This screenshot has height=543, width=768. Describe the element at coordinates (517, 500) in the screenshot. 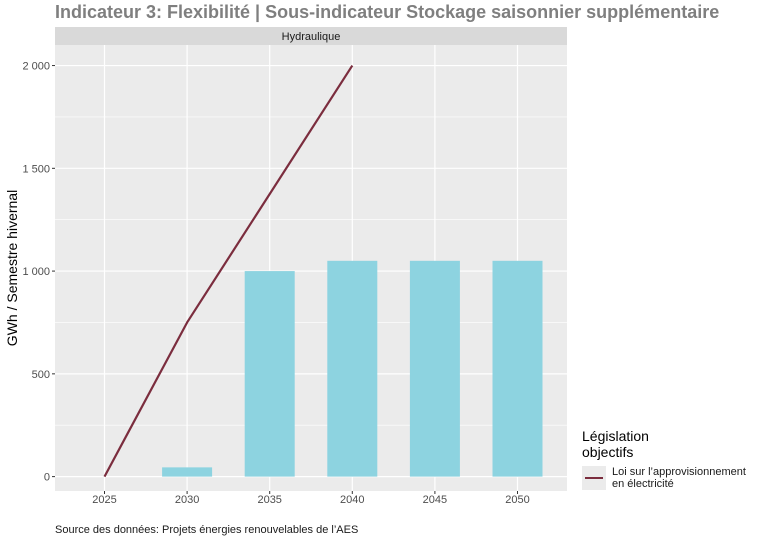

I see `x-tick-label: 2050` at that location.